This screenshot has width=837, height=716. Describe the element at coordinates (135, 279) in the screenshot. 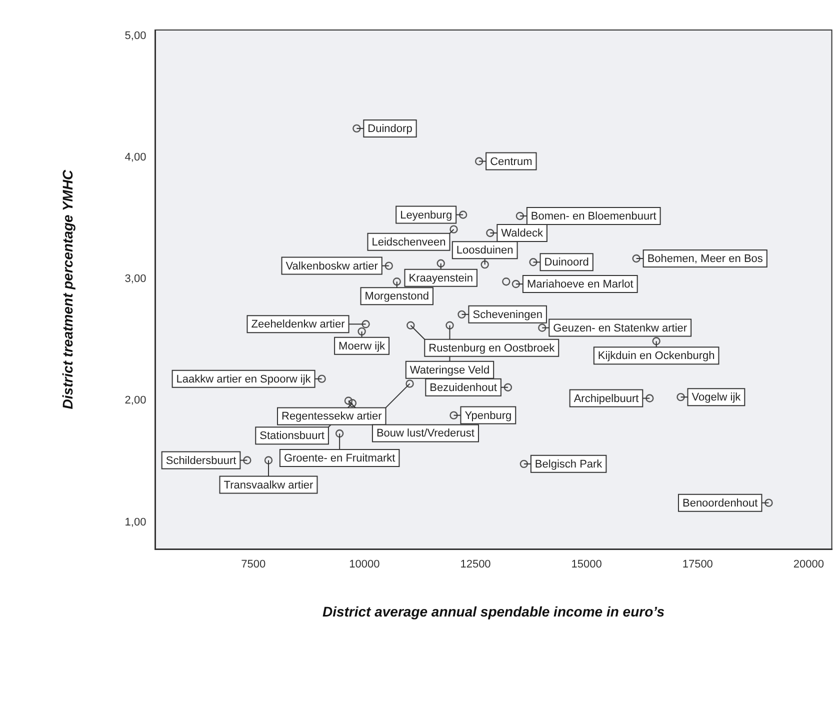

I see `y-tick-label: 3,00` at that location.